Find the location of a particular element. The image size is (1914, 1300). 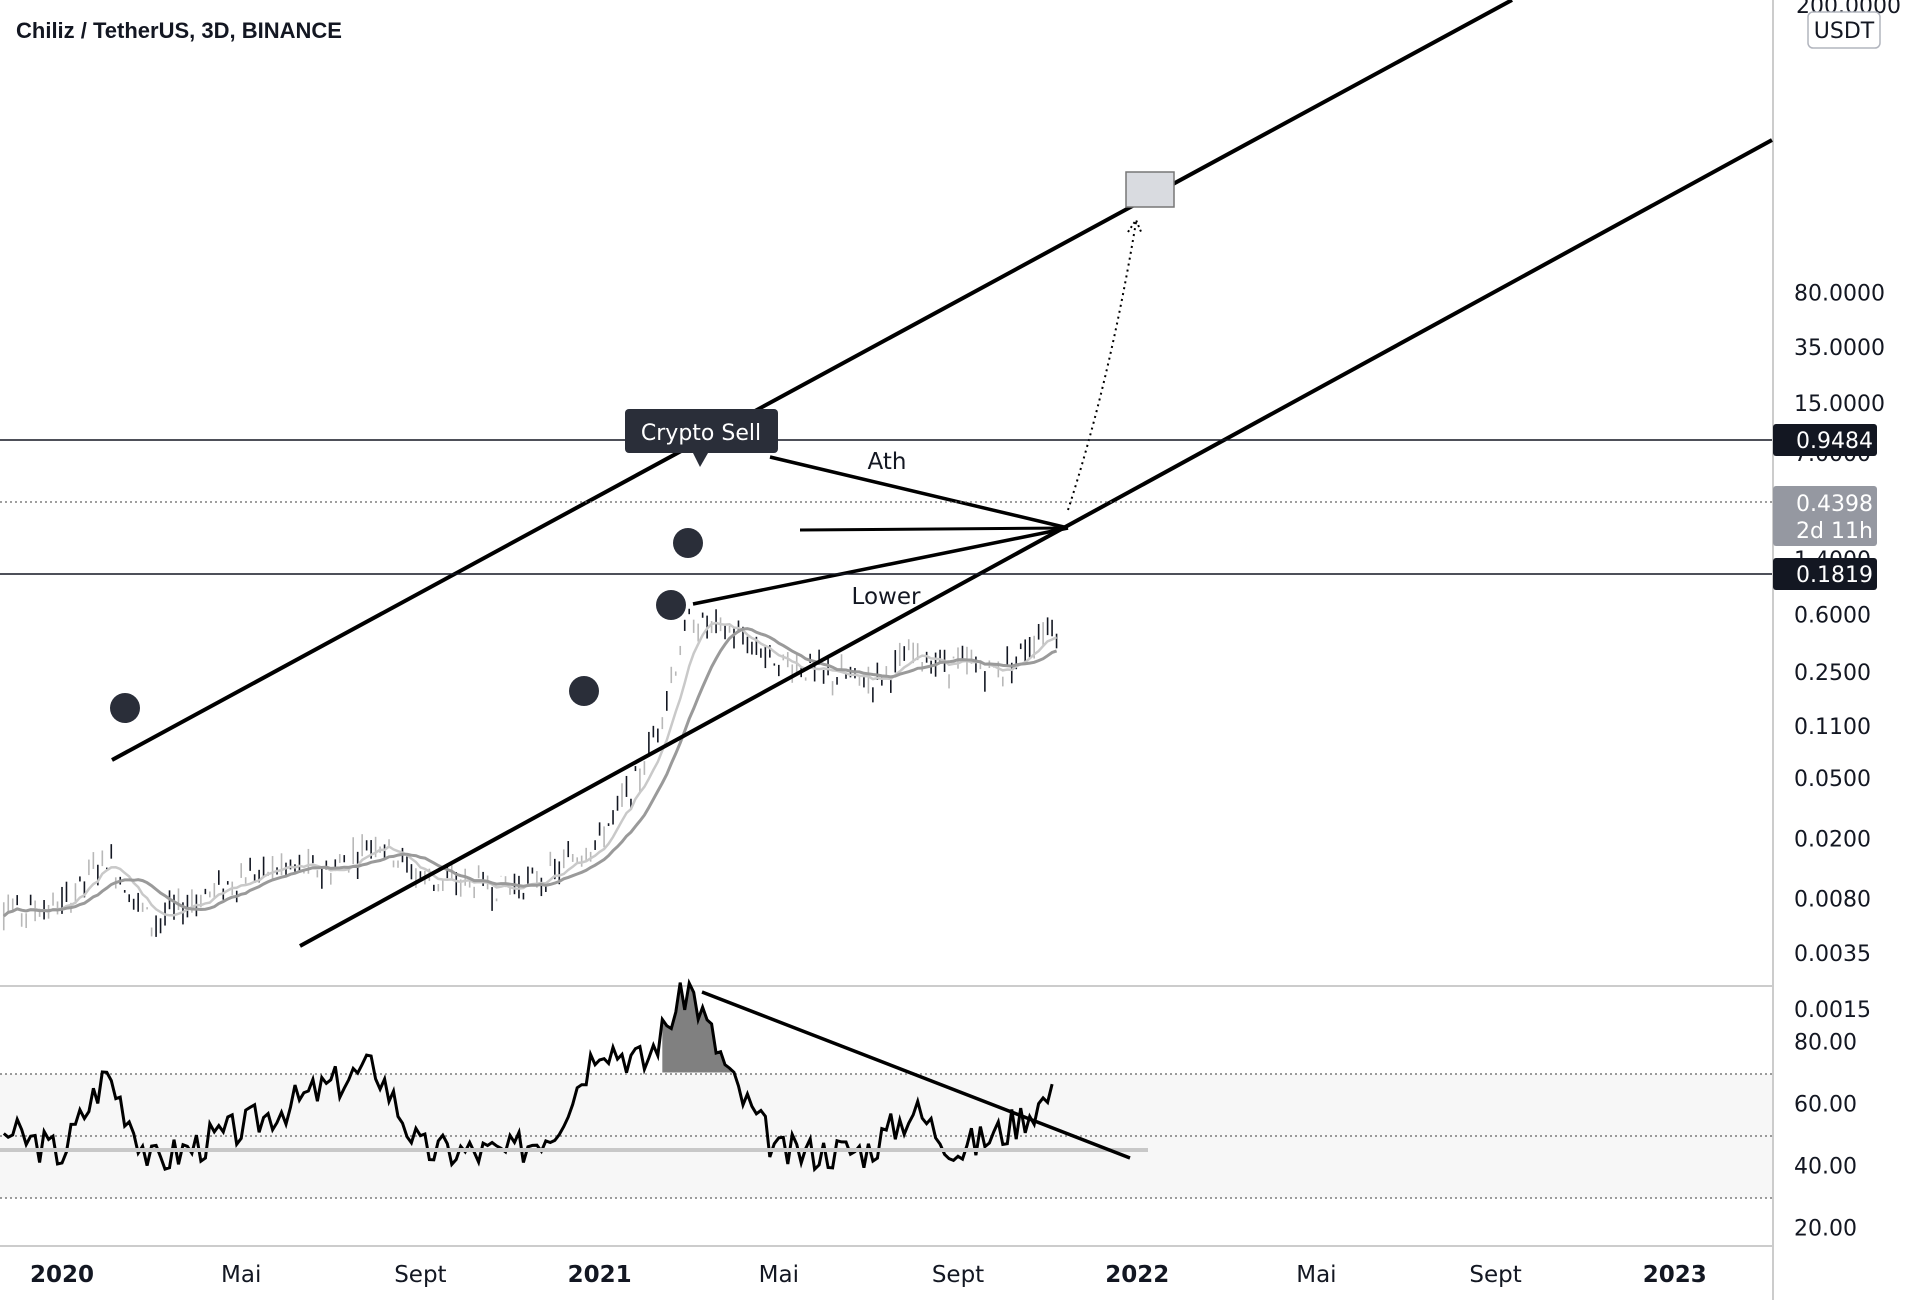

currency-badge is located at coordinates (1844, 30).